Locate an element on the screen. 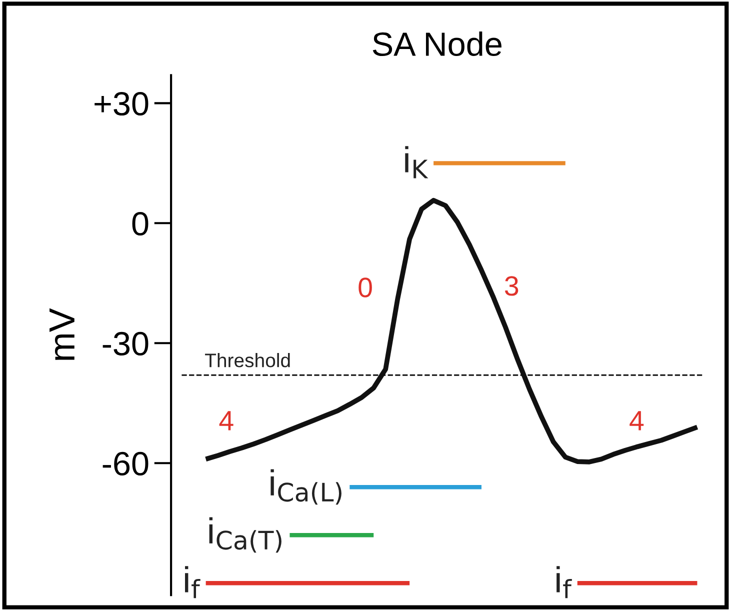 The width and height of the screenshot is (731, 611). text: i$_{f}$ is located at coordinates (192, 582).